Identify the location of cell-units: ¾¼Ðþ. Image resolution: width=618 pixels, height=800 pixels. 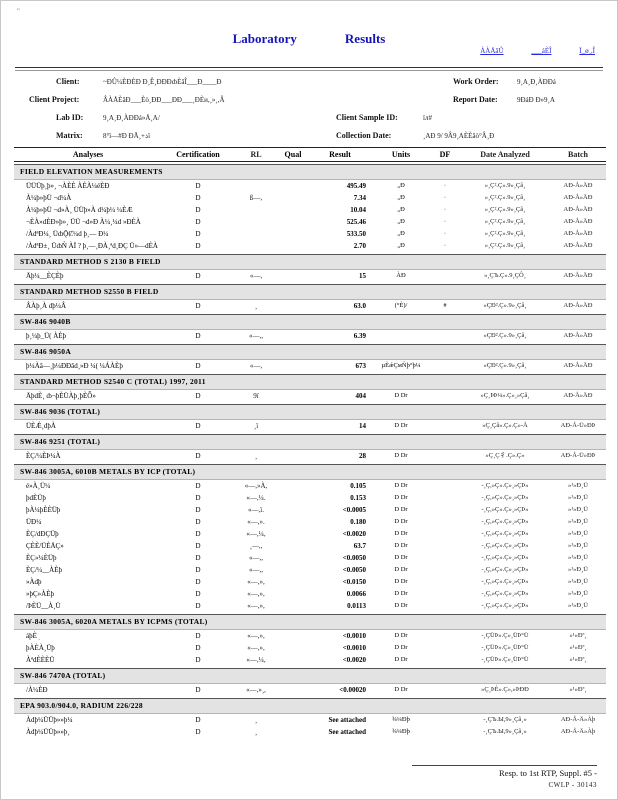
(401, 731).